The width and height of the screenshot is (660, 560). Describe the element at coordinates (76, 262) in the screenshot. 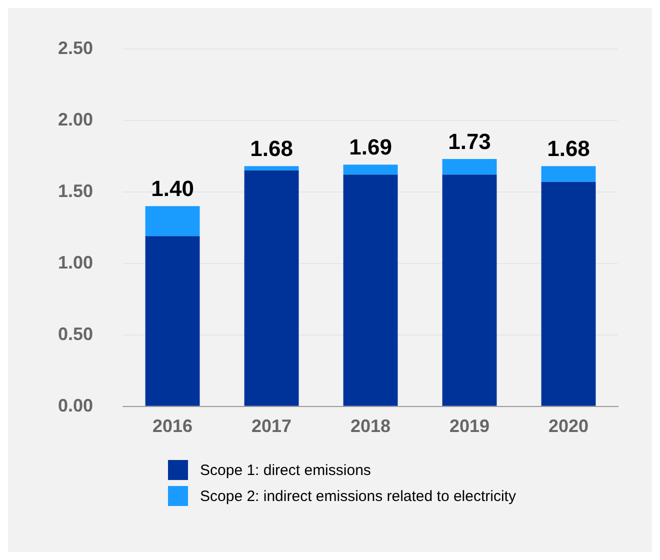

I see `y-tick-label: 1.00` at that location.